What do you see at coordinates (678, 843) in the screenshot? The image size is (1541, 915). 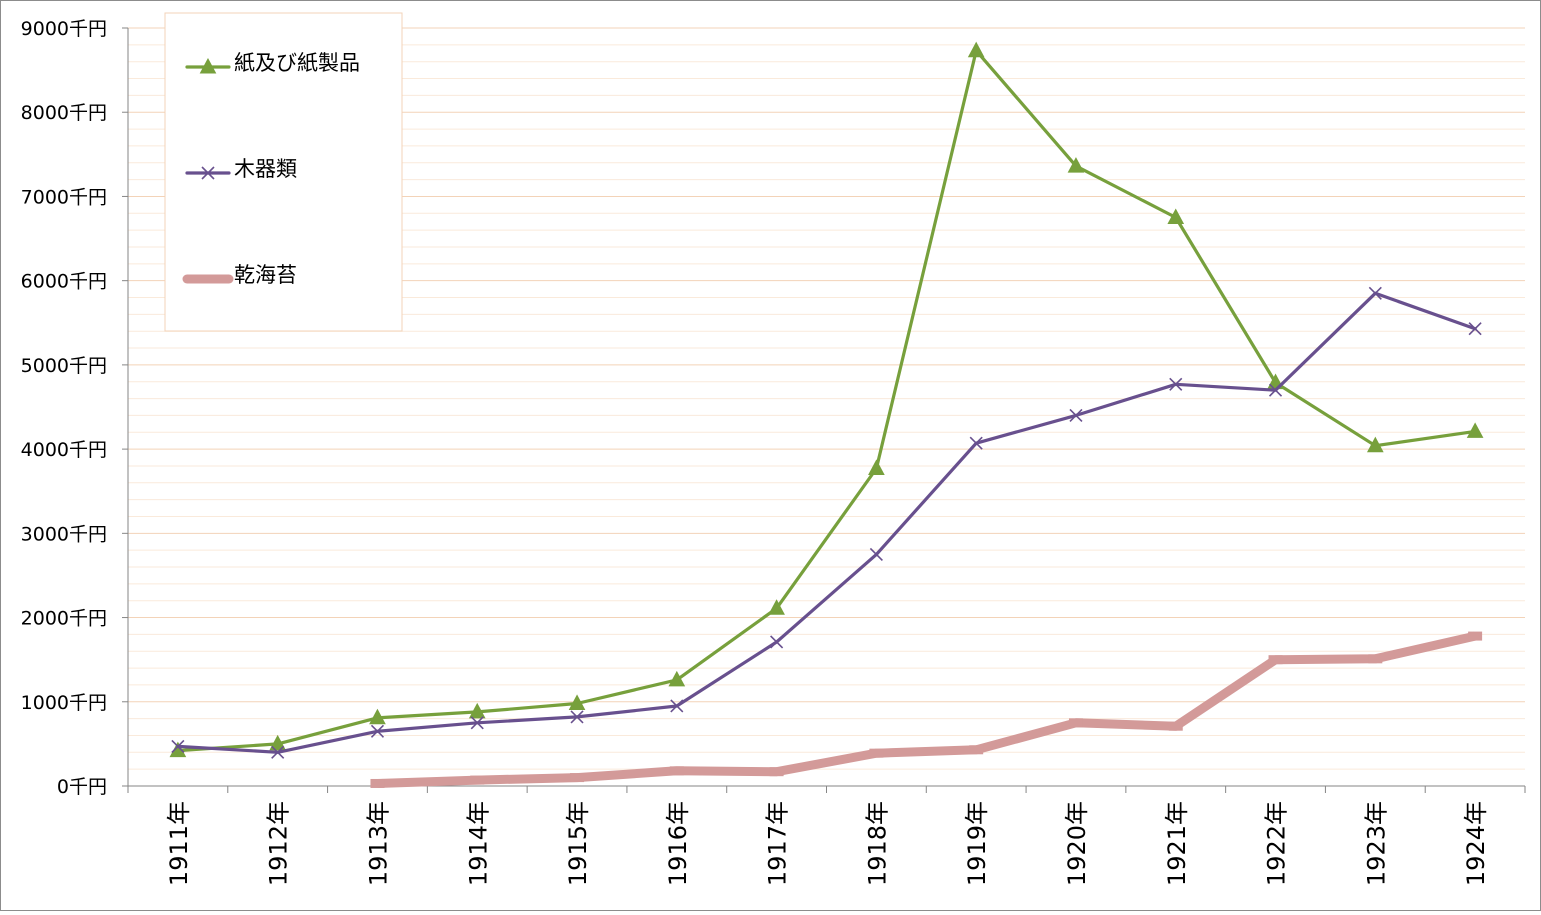 I see `x-tick-label: 1916年` at bounding box center [678, 843].